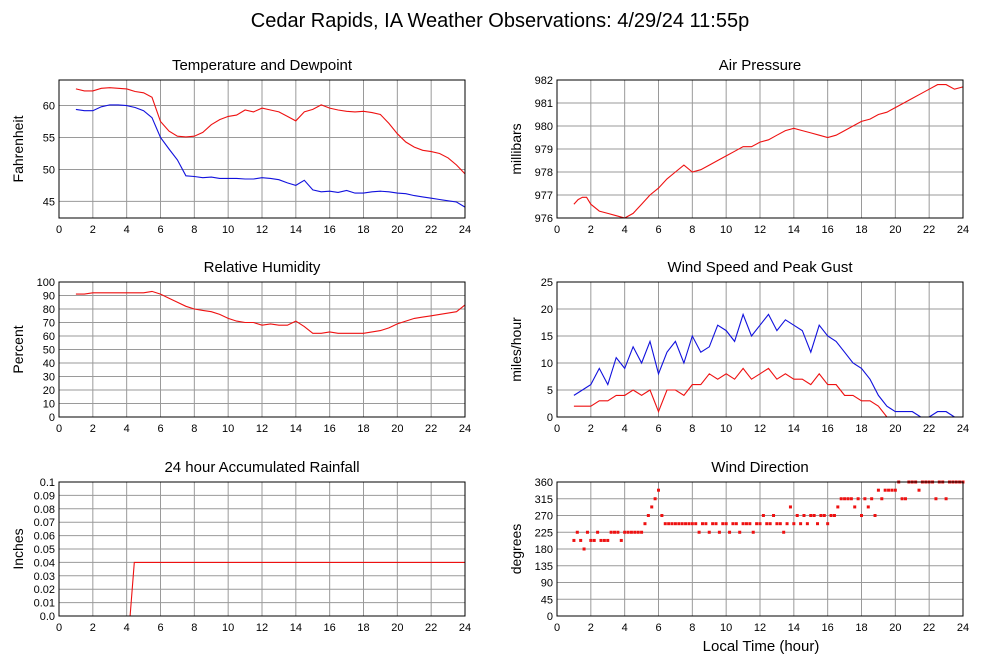 The image size is (1000, 665). What do you see at coordinates (547, 584) in the screenshot?
I see `y-tick-label: 90` at bounding box center [547, 584].